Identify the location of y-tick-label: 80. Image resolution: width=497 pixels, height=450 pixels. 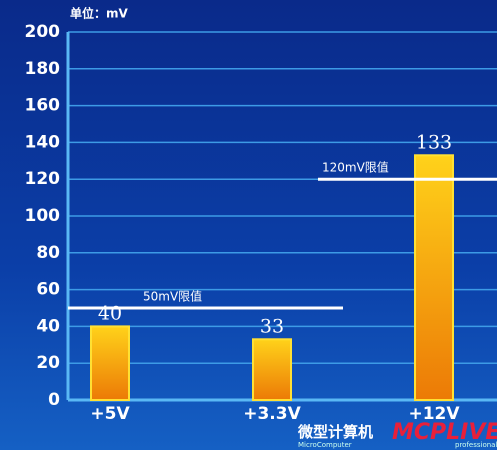
(48, 253).